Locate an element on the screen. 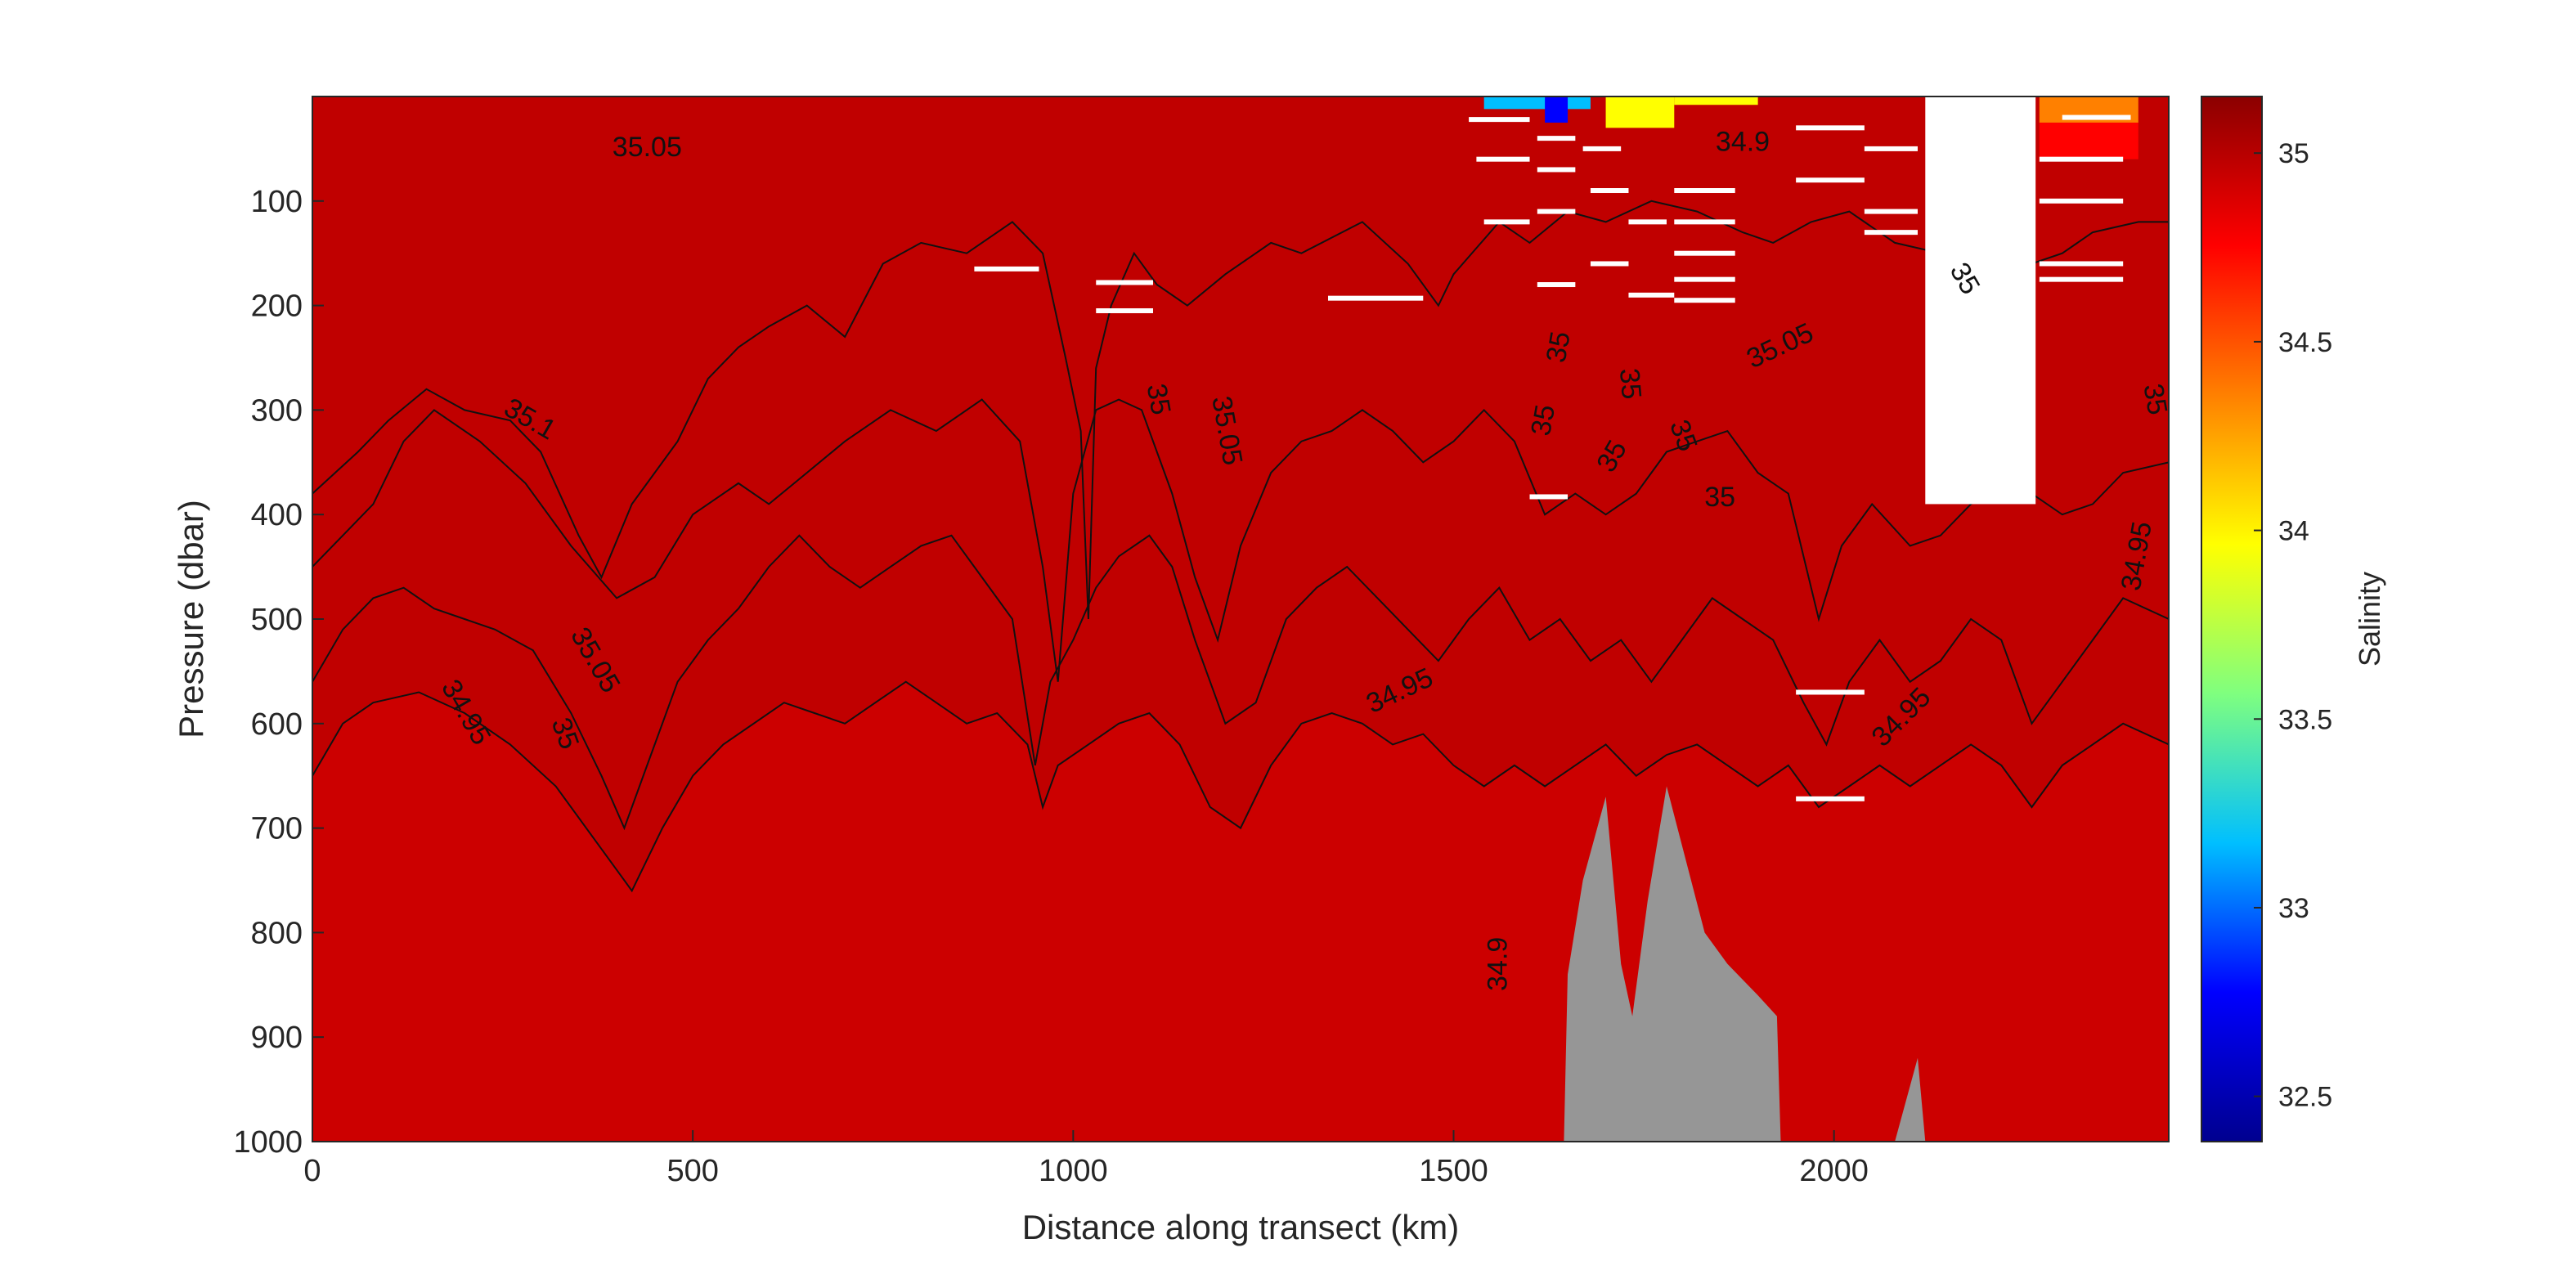 The image size is (2576, 1288). y-tick-label: 300 is located at coordinates (277, 411).